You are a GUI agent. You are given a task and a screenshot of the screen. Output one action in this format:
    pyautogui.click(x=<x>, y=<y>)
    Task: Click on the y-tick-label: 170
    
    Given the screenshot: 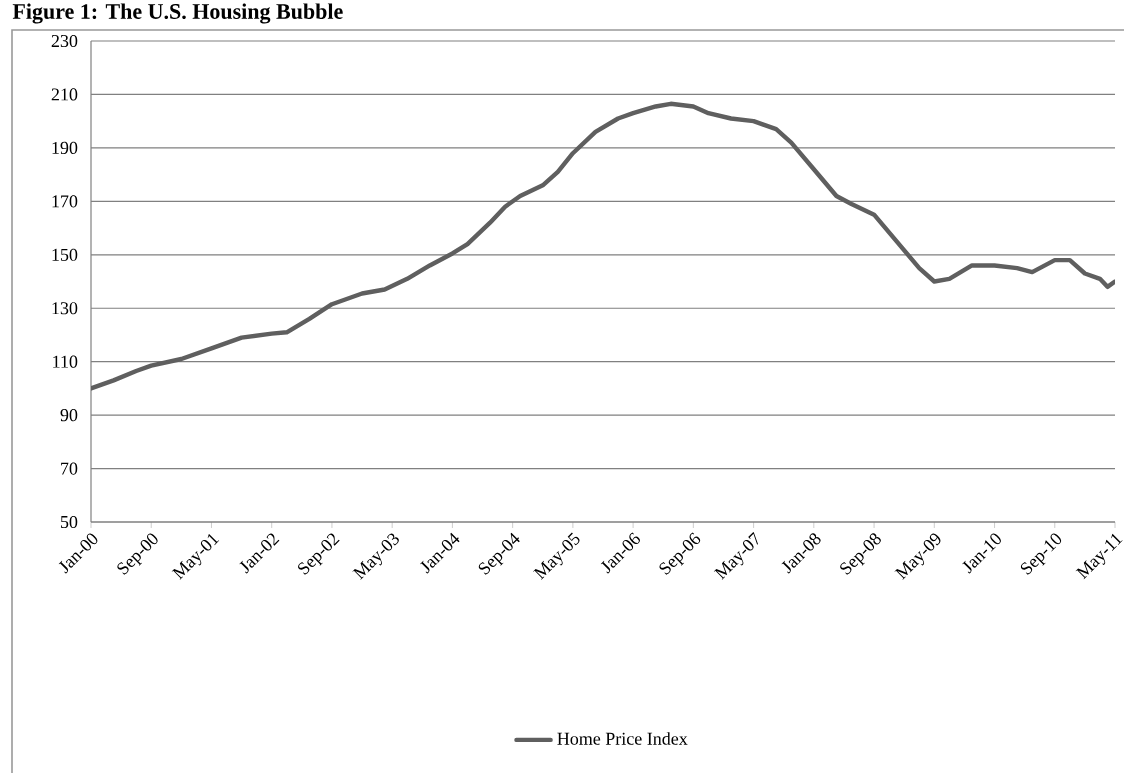 What is the action you would take?
    pyautogui.click(x=65, y=201)
    